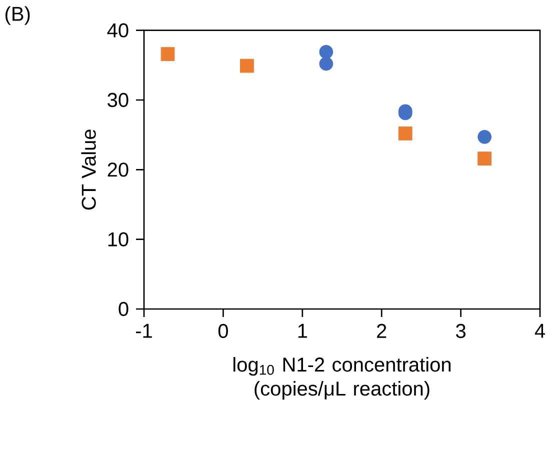  I want to click on text: (B), so click(18, 15).